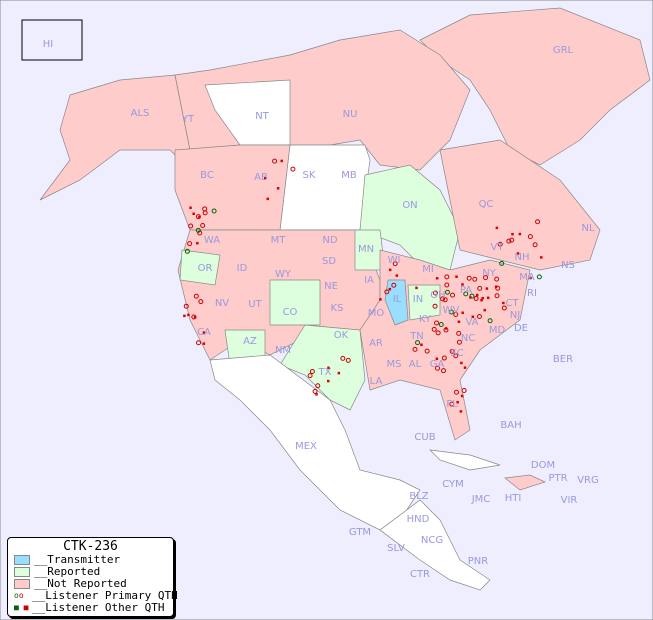 This screenshot has height=620, width=653. I want to click on region-label-wi: WI, so click(394, 260).